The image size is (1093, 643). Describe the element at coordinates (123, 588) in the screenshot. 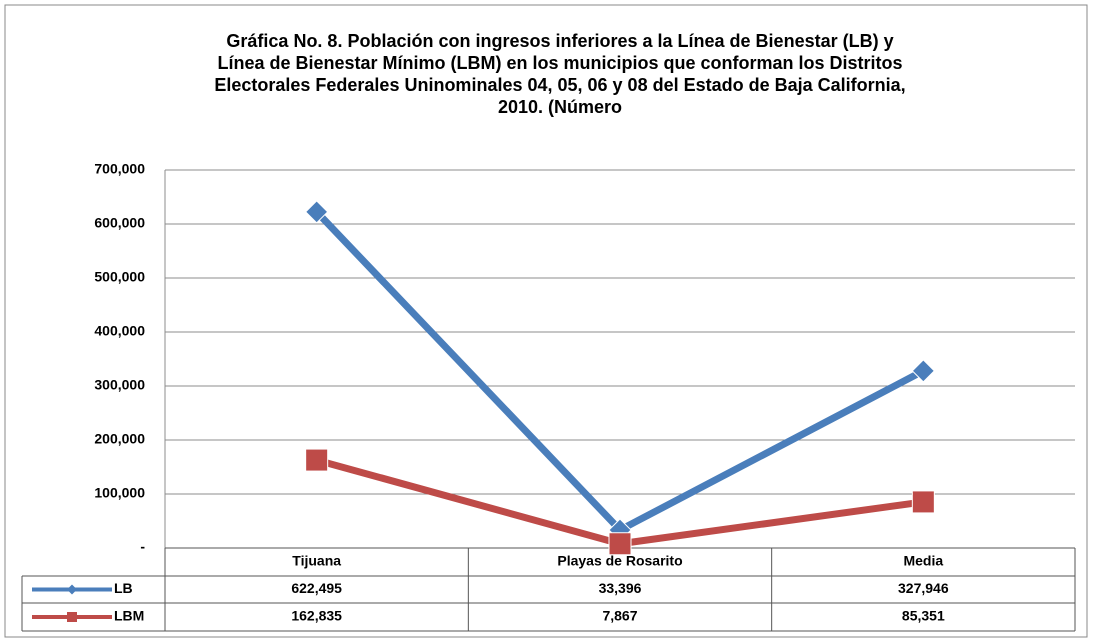

I see `legend-label: LB` at that location.